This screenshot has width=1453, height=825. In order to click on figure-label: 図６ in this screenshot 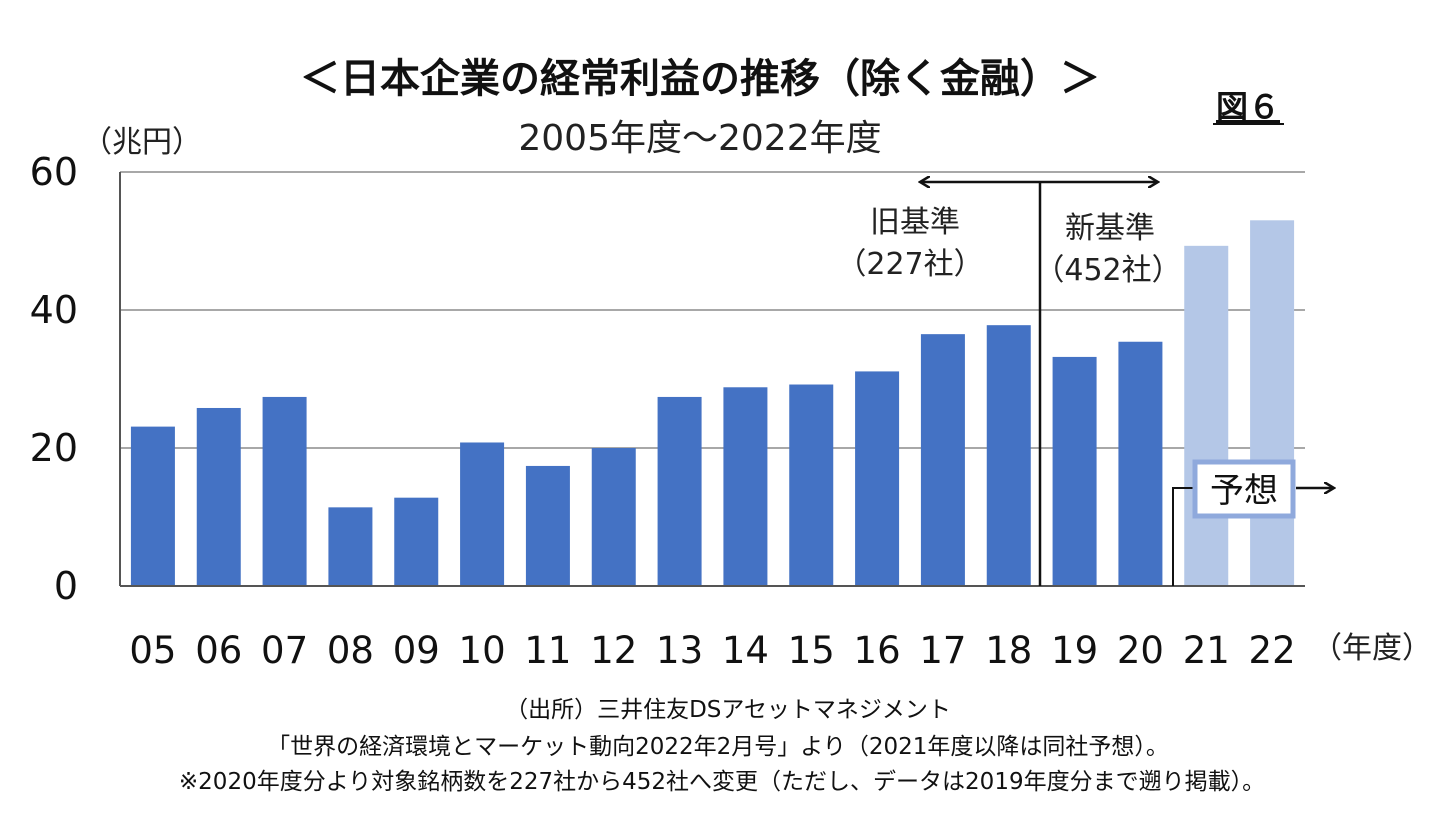, I will do `click(1248, 107)`.